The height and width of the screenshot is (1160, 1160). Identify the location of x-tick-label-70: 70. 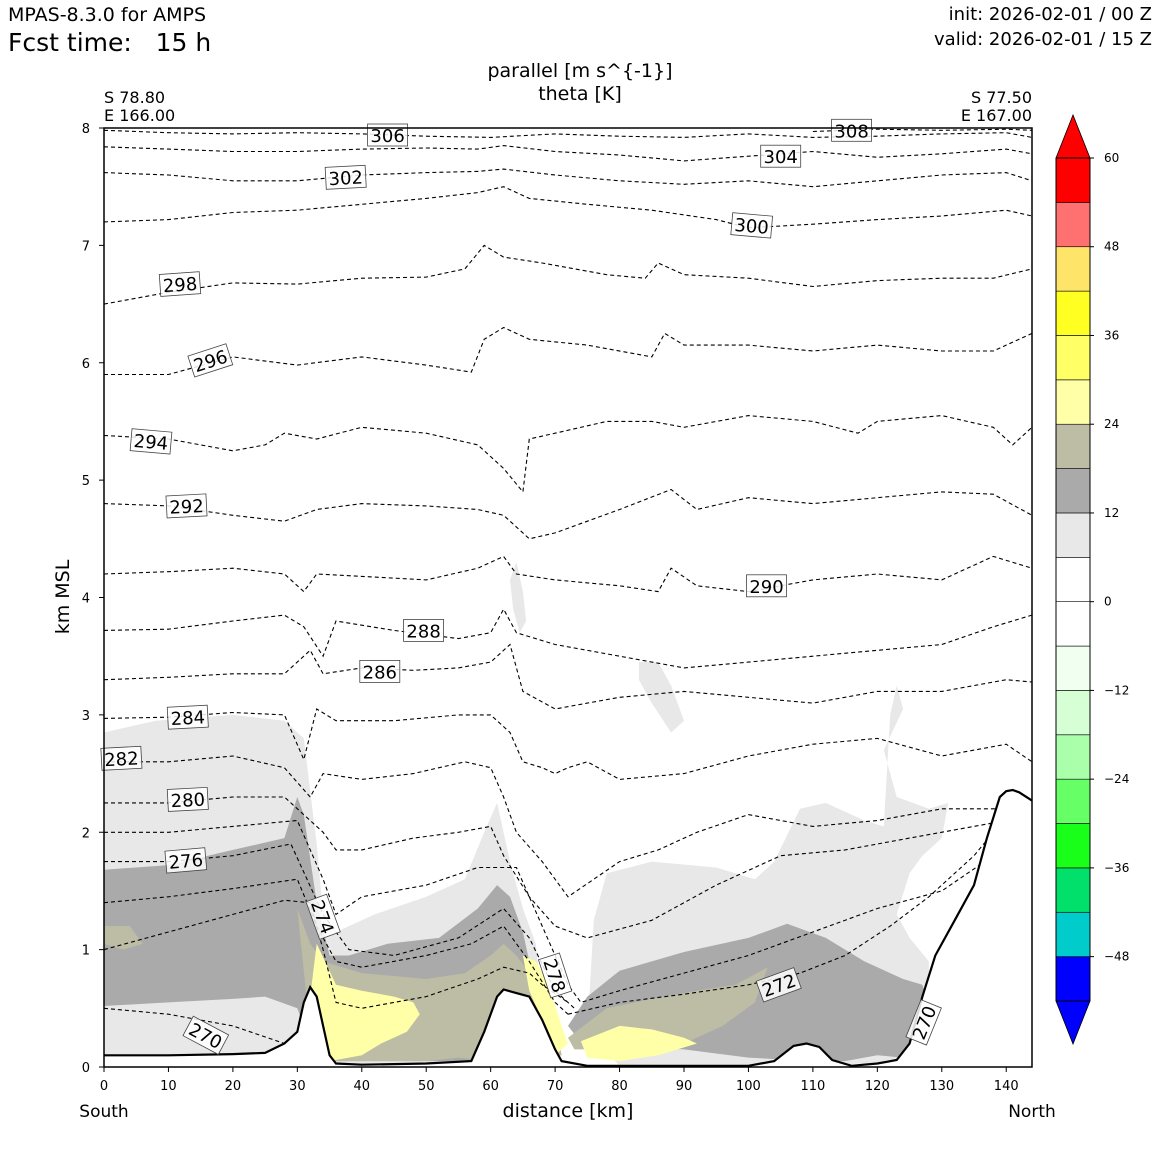
(555, 1086).